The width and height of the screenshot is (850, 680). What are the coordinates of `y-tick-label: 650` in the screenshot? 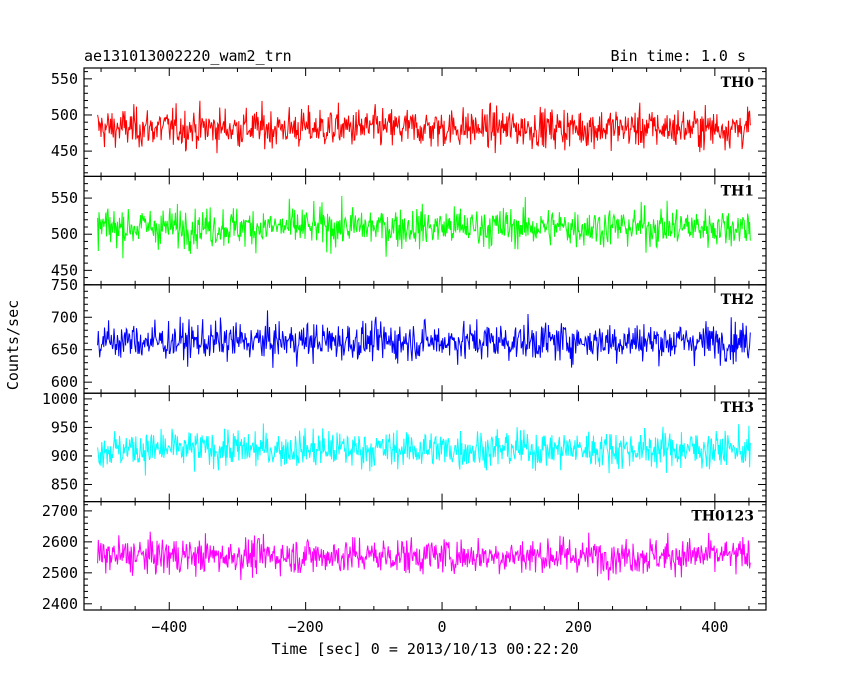 It's located at (64, 350).